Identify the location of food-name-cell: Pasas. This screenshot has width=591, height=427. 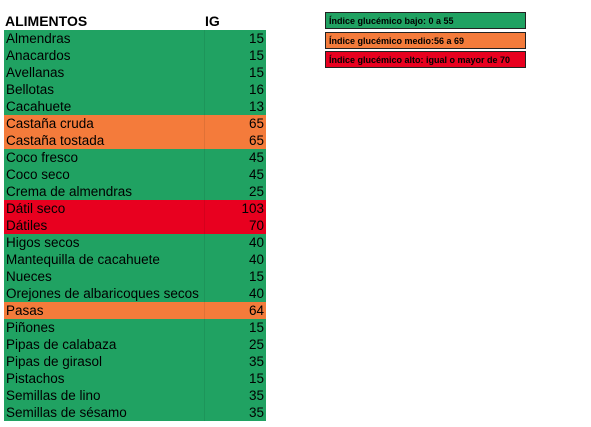
(104, 310).